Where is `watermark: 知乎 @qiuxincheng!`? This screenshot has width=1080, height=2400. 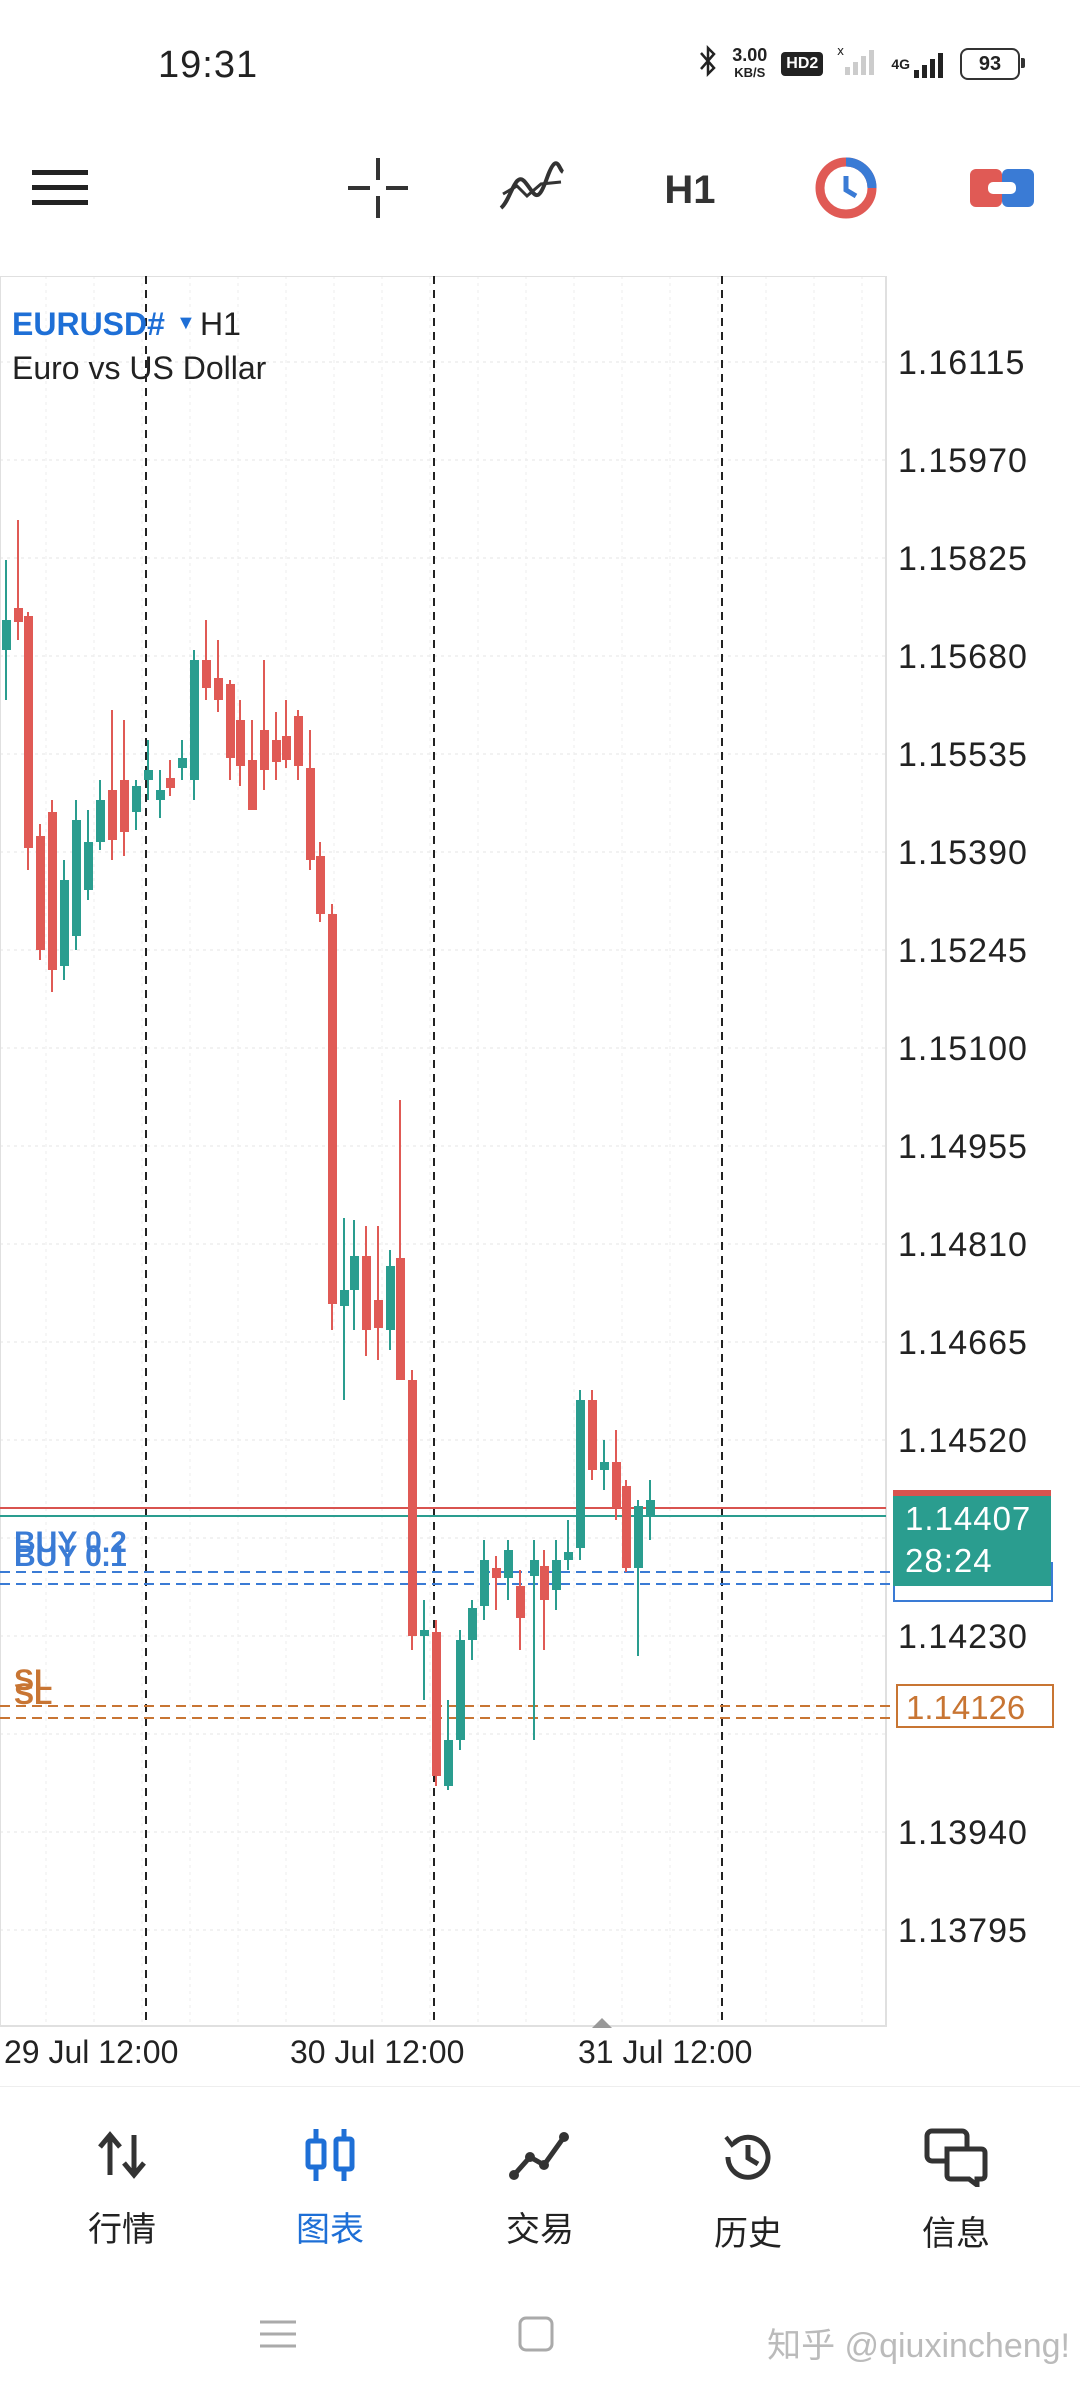
watermark: 知乎 @qiuxincheng! is located at coordinates (918, 2346).